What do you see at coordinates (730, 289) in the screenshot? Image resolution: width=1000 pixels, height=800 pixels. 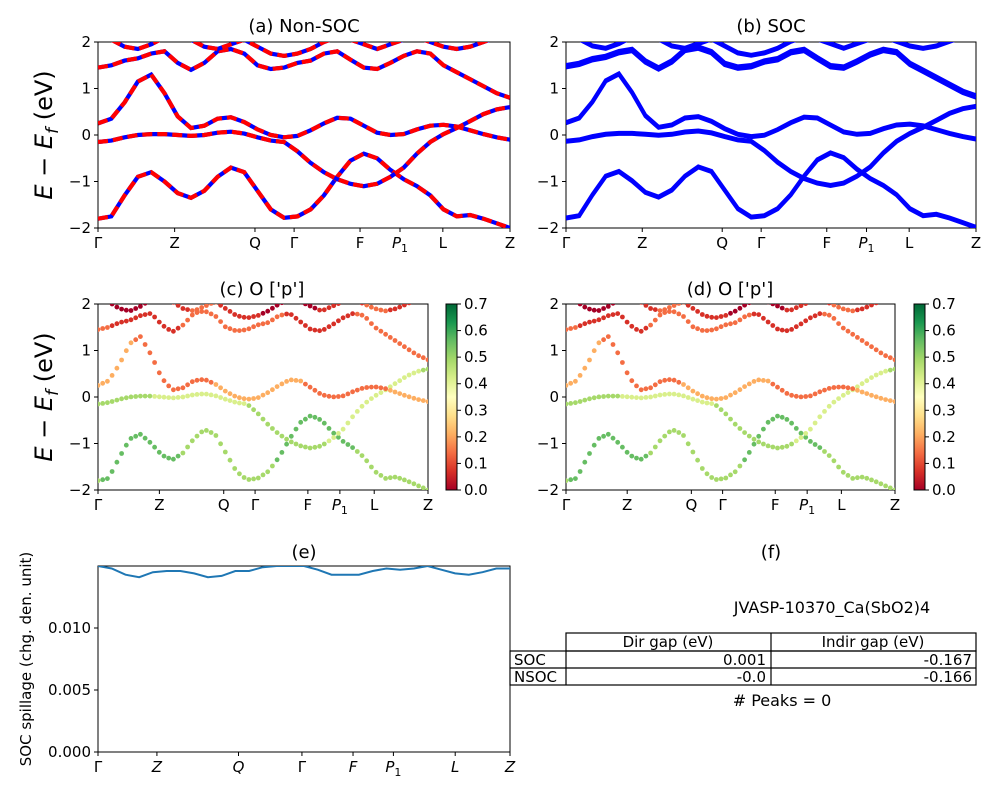 I see `panel-d-title: (d) O ['p']` at bounding box center [730, 289].